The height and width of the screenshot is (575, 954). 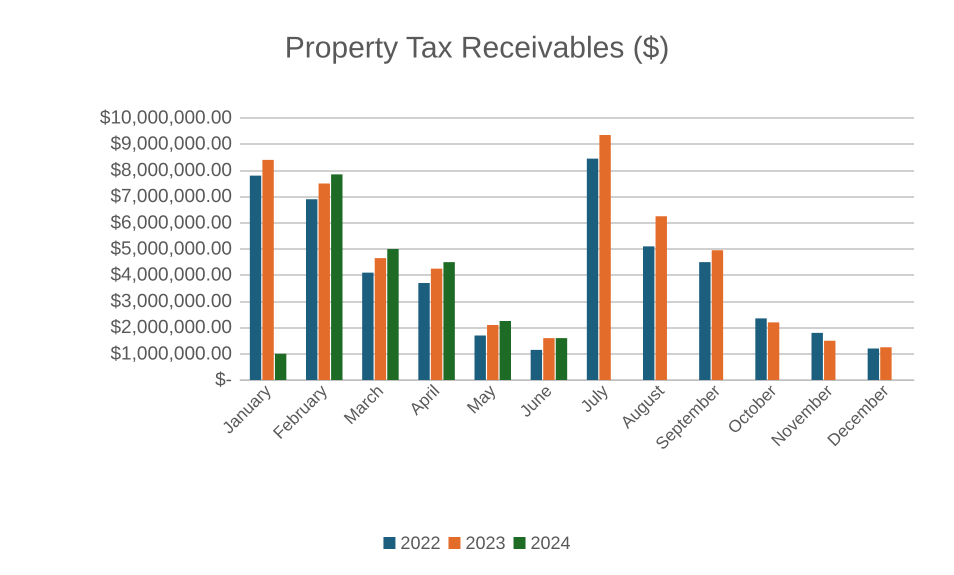 What do you see at coordinates (477, 48) in the screenshot?
I see `chart-title: Property Tax Receivables ($)` at bounding box center [477, 48].